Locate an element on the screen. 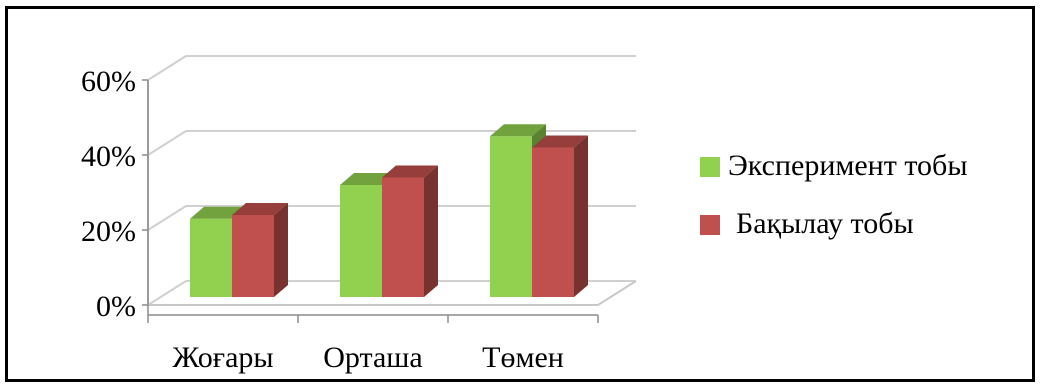 The width and height of the screenshot is (1045, 389). legend-label: Бақылау тобы is located at coordinates (825, 223).